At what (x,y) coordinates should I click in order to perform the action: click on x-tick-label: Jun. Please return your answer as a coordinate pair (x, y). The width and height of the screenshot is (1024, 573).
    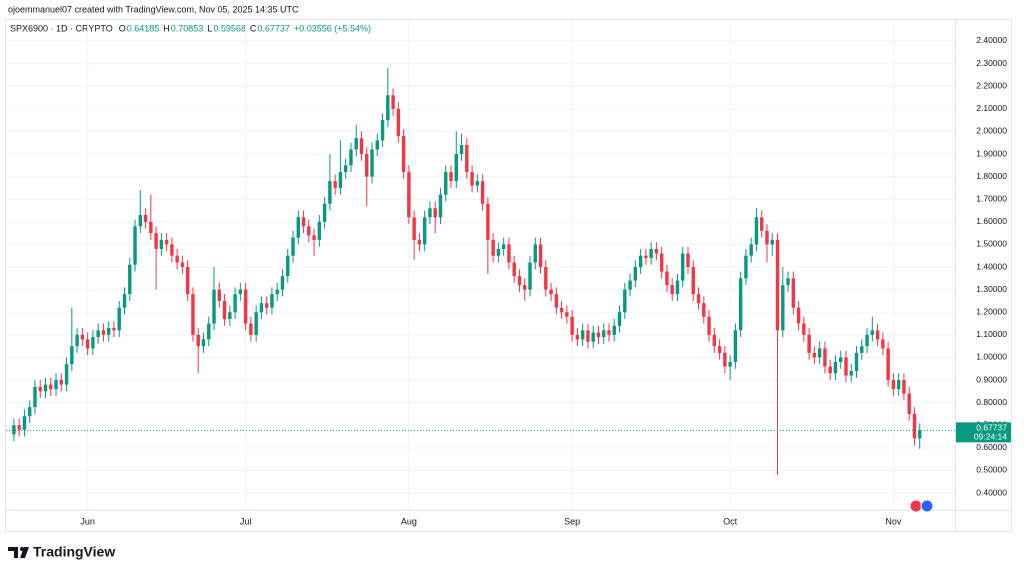
    Looking at the image, I should click on (87, 521).